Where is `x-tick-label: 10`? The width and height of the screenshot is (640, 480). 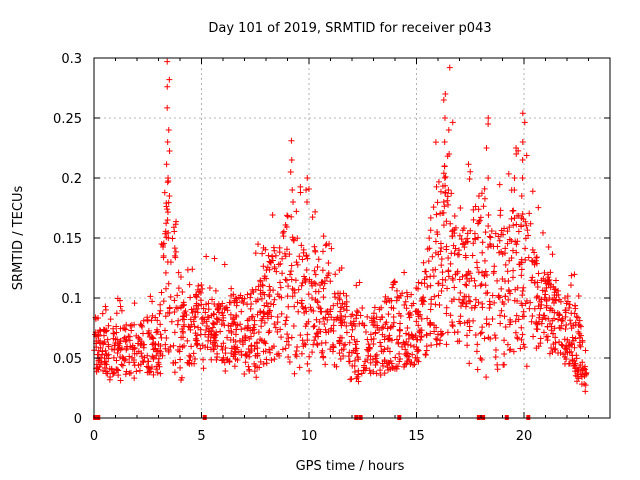 x-tick-label: 10 is located at coordinates (309, 436).